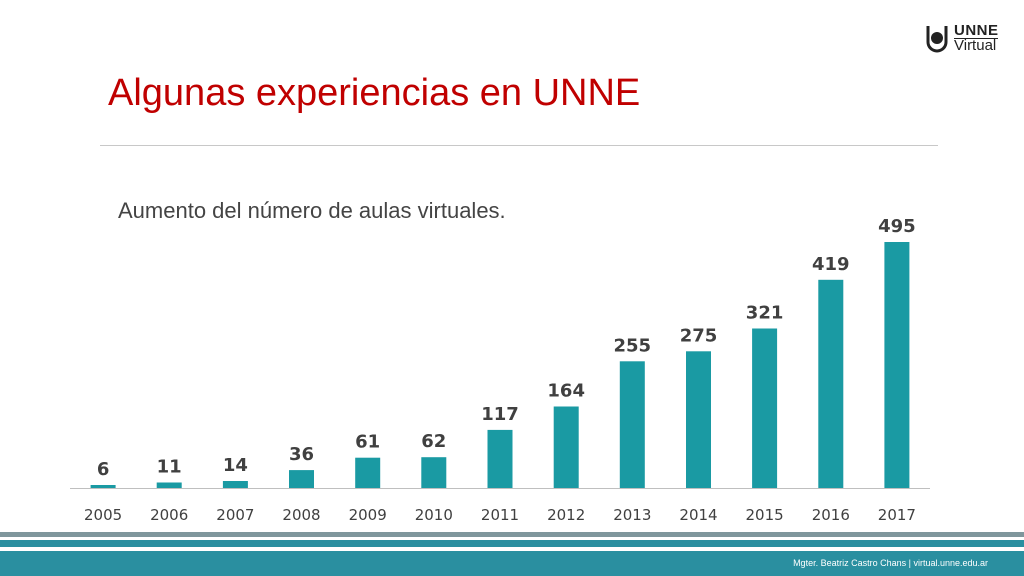 The height and width of the screenshot is (576, 1024). I want to click on data-label-2014: 275, so click(699, 335).